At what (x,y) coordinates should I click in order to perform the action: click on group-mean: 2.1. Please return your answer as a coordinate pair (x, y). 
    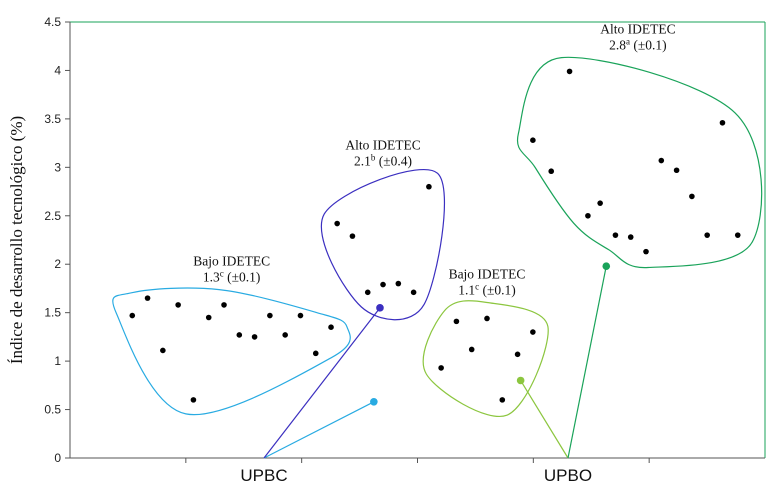
    Looking at the image, I should click on (362, 160).